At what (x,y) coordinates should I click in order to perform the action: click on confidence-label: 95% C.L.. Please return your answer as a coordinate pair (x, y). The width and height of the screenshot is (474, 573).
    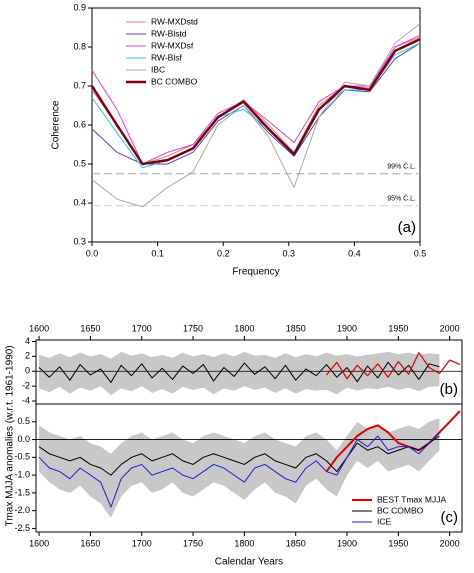
    Looking at the image, I should click on (401, 199).